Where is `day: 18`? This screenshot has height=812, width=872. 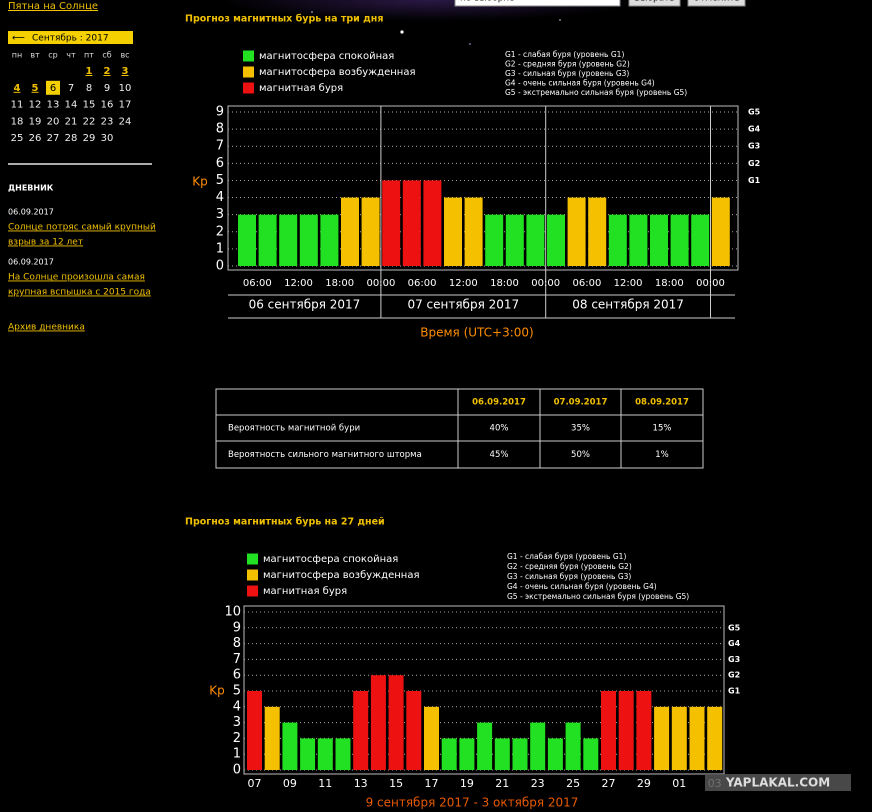
day: 18 is located at coordinates (17, 121).